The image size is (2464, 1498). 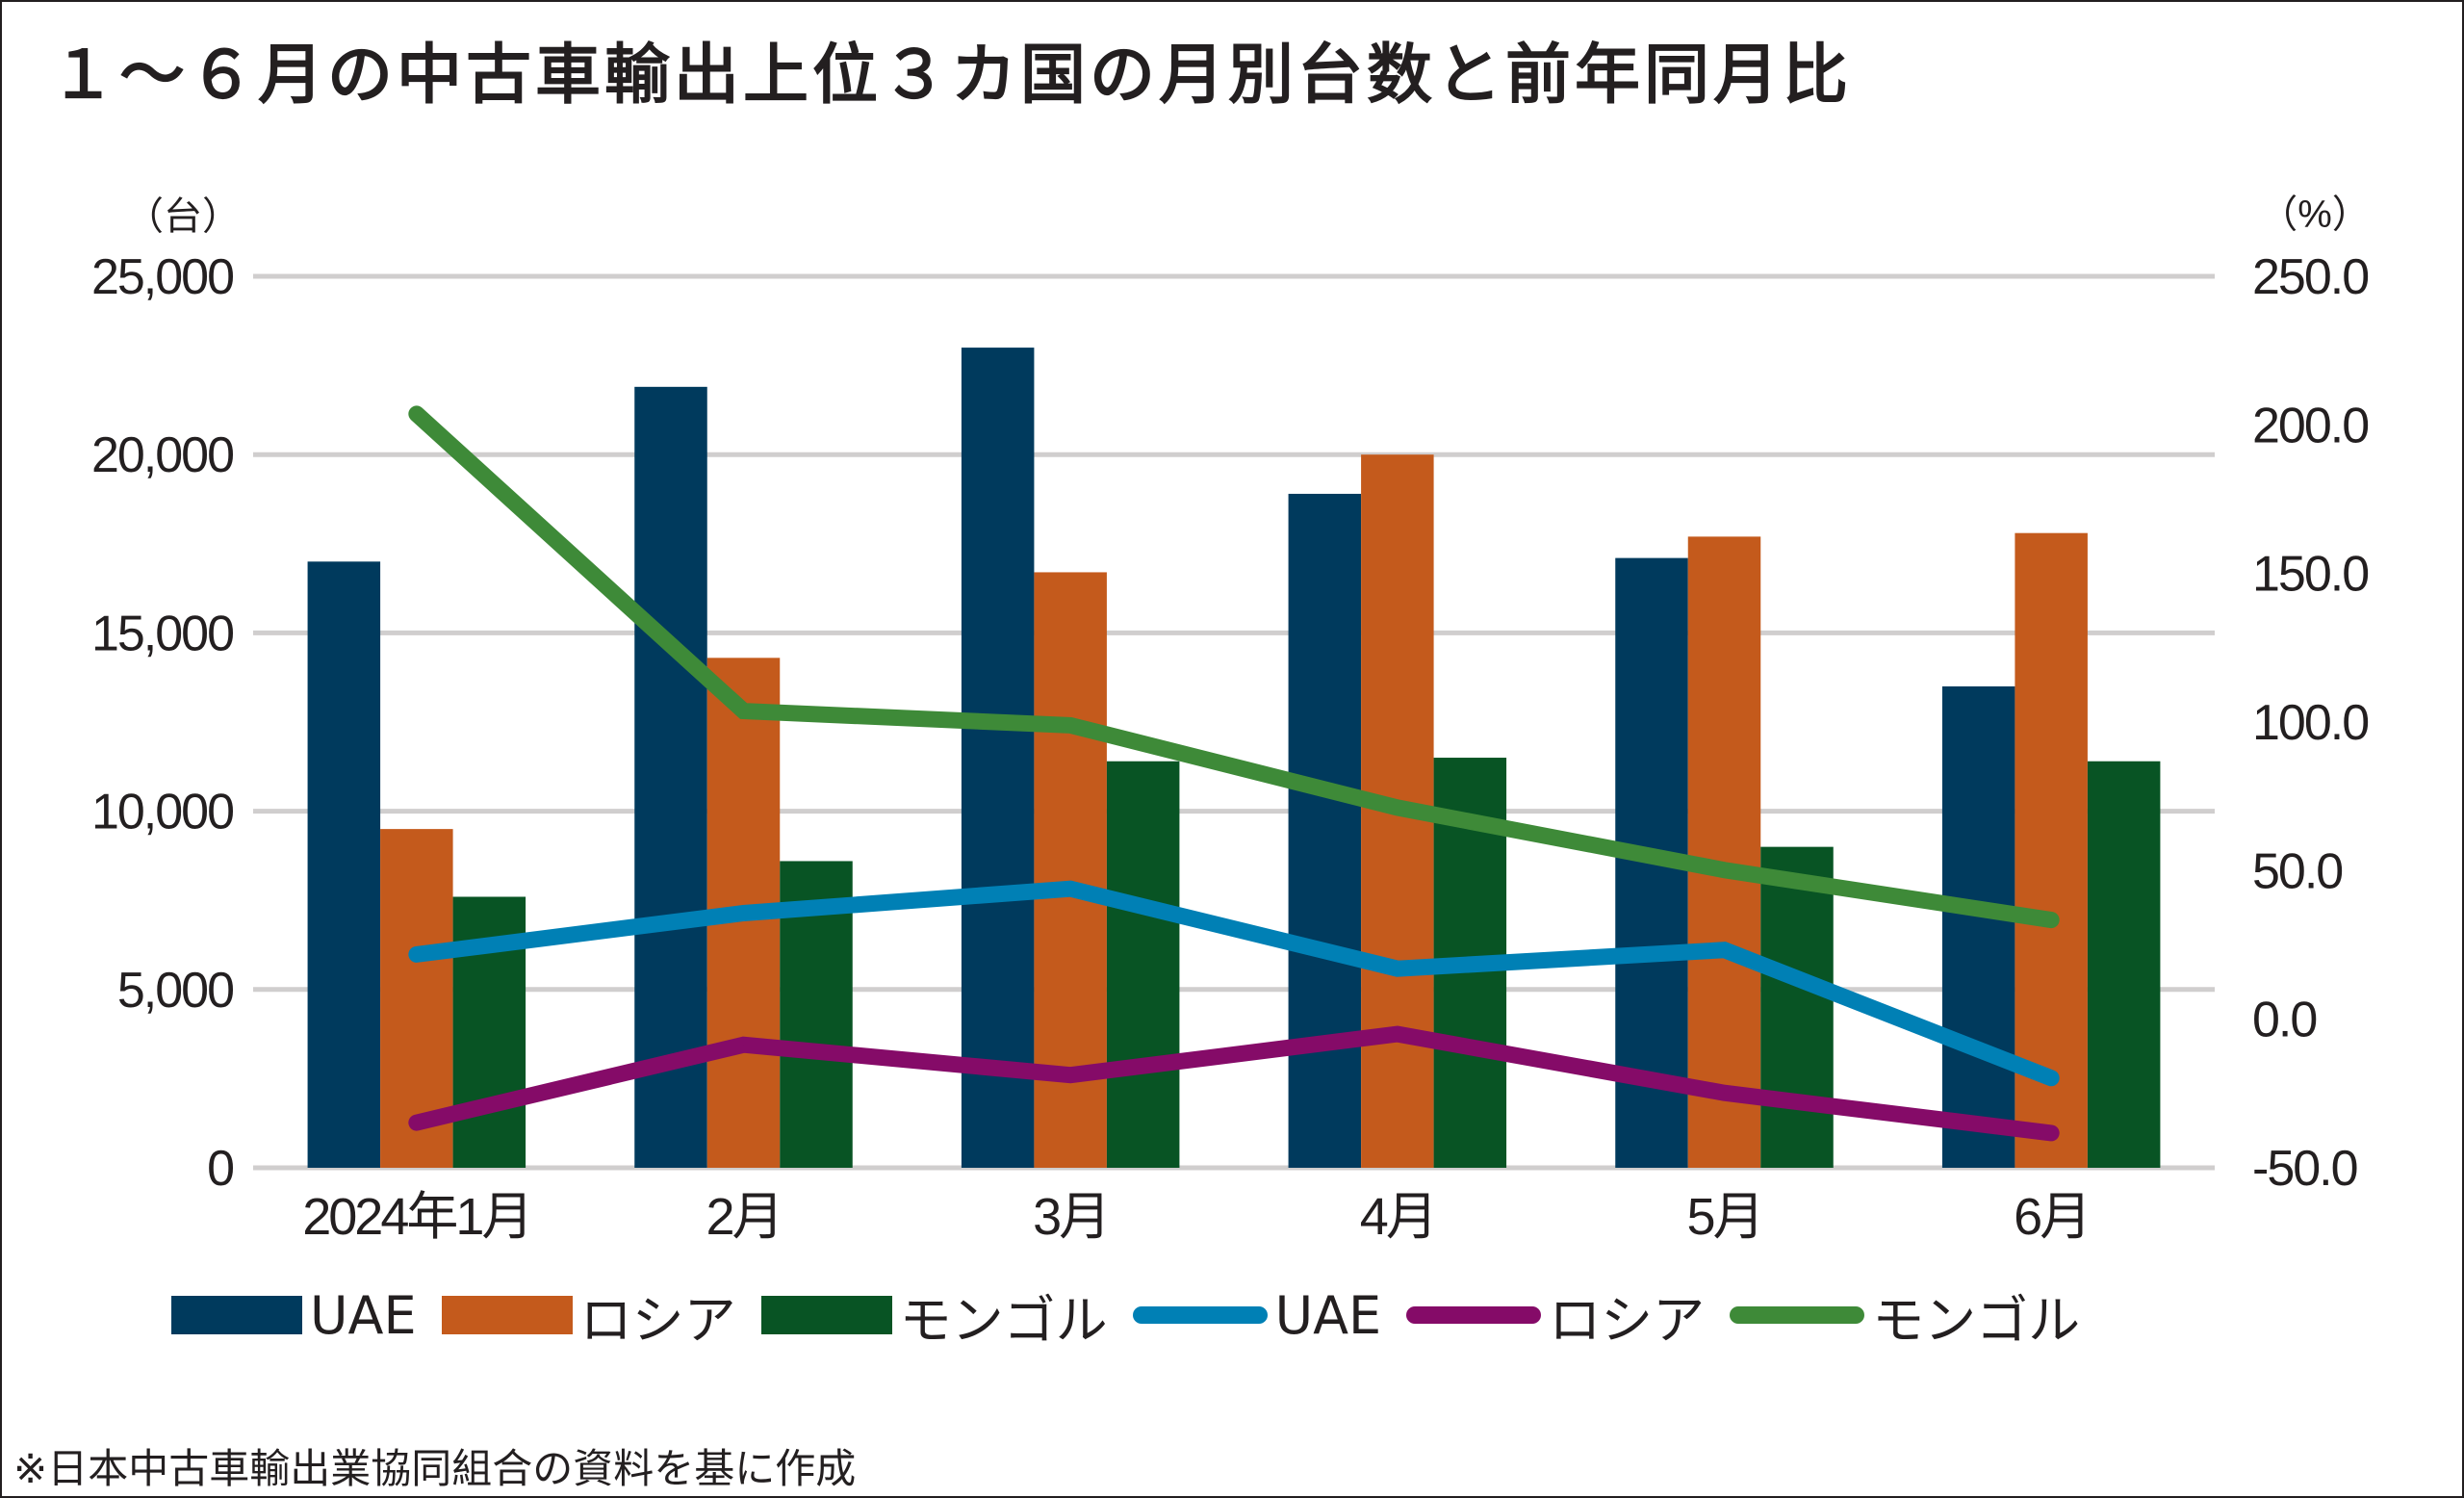 I want to click on x-tick-label: 2月, so click(x=743, y=1217).